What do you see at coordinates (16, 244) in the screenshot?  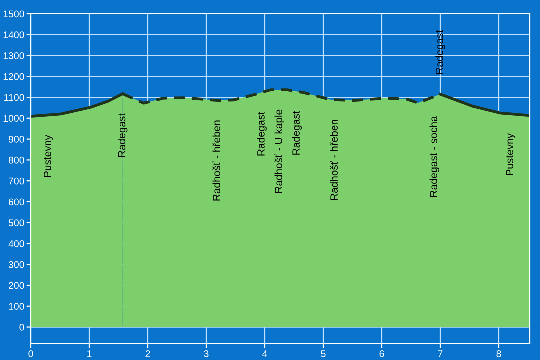 I see `y-tick-label: 400` at bounding box center [16, 244].